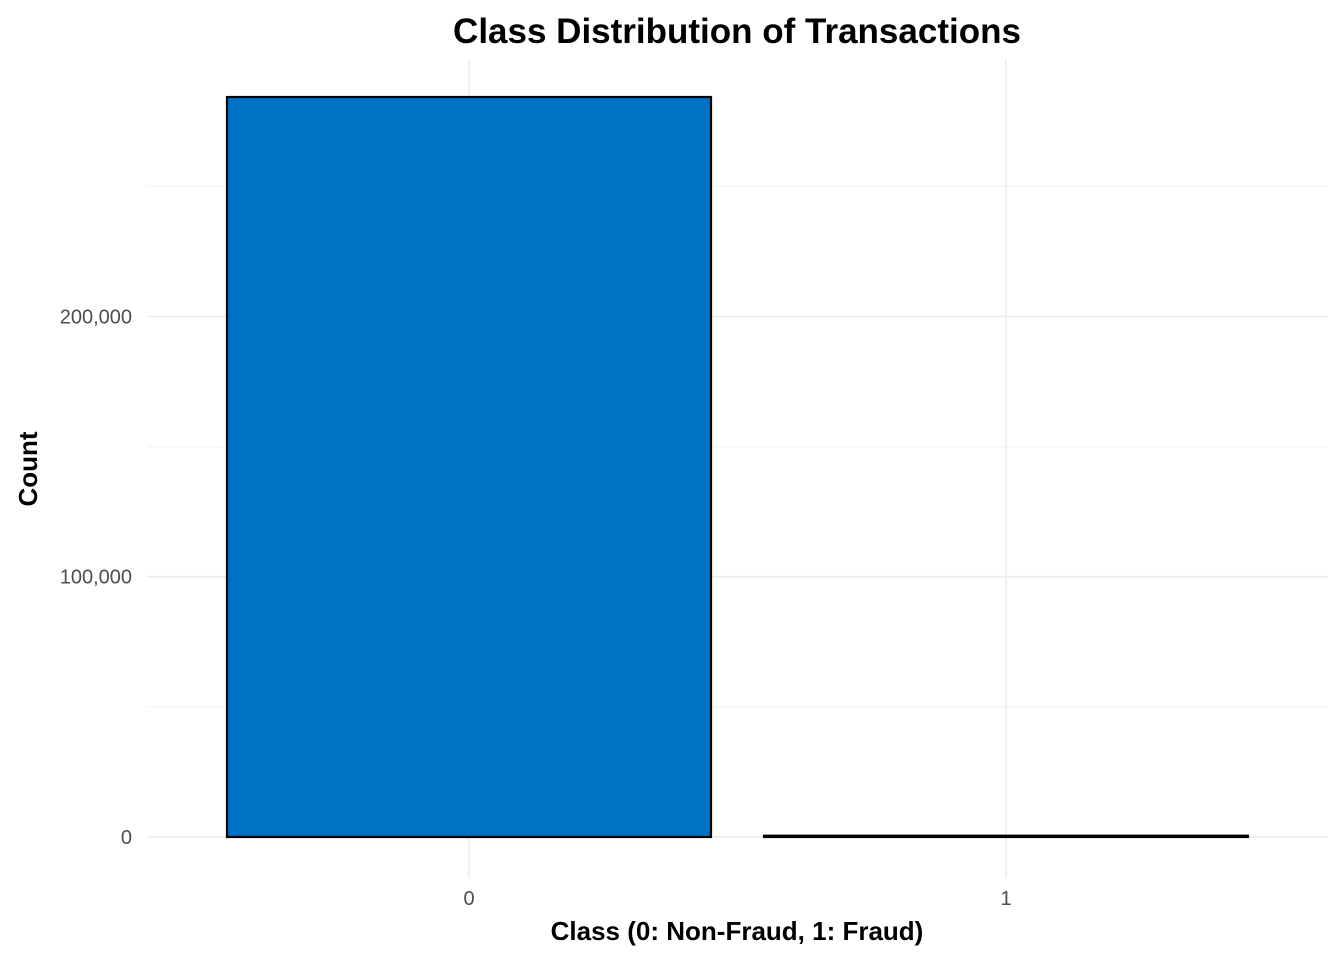 Image resolution: width=1344 pixels, height=960 pixels. I want to click on chart-title: Class Distribution of Transactions, so click(737, 31).